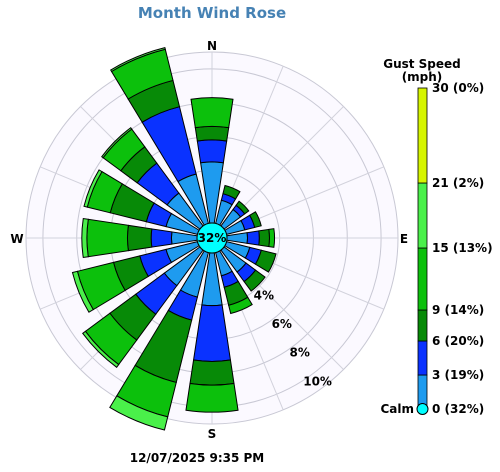  What do you see at coordinates (458, 341) in the screenshot?
I see `legend-label-2: 6 (20%)` at bounding box center [458, 341].